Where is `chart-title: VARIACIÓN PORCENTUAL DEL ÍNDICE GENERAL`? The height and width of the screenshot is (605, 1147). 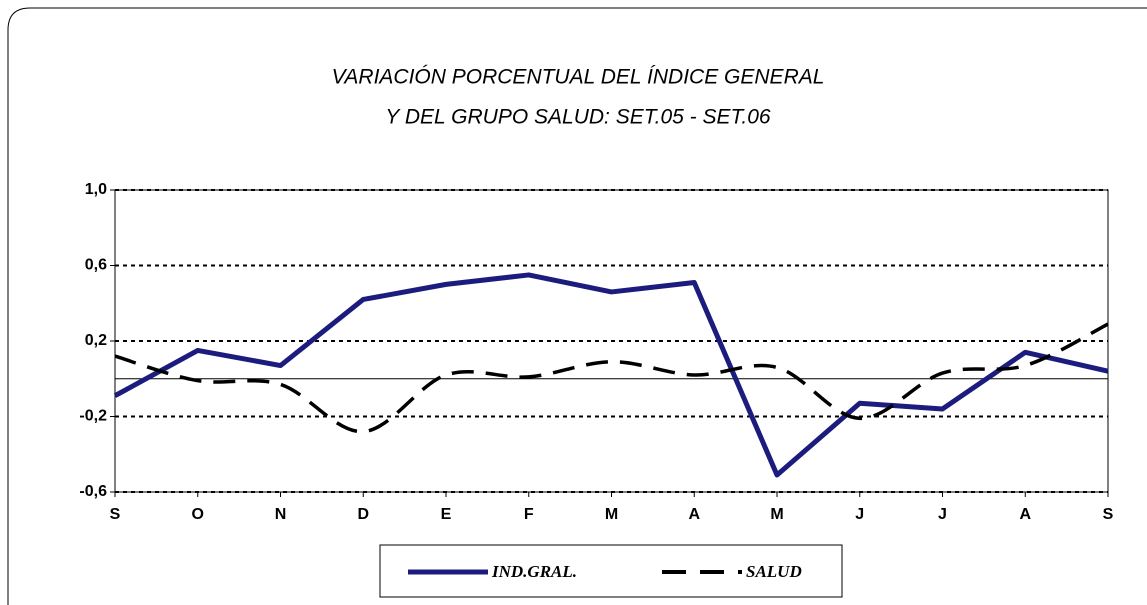 chart-title: VARIACIÓN PORCENTUAL DEL ÍNDICE GENERAL is located at coordinates (578, 77).